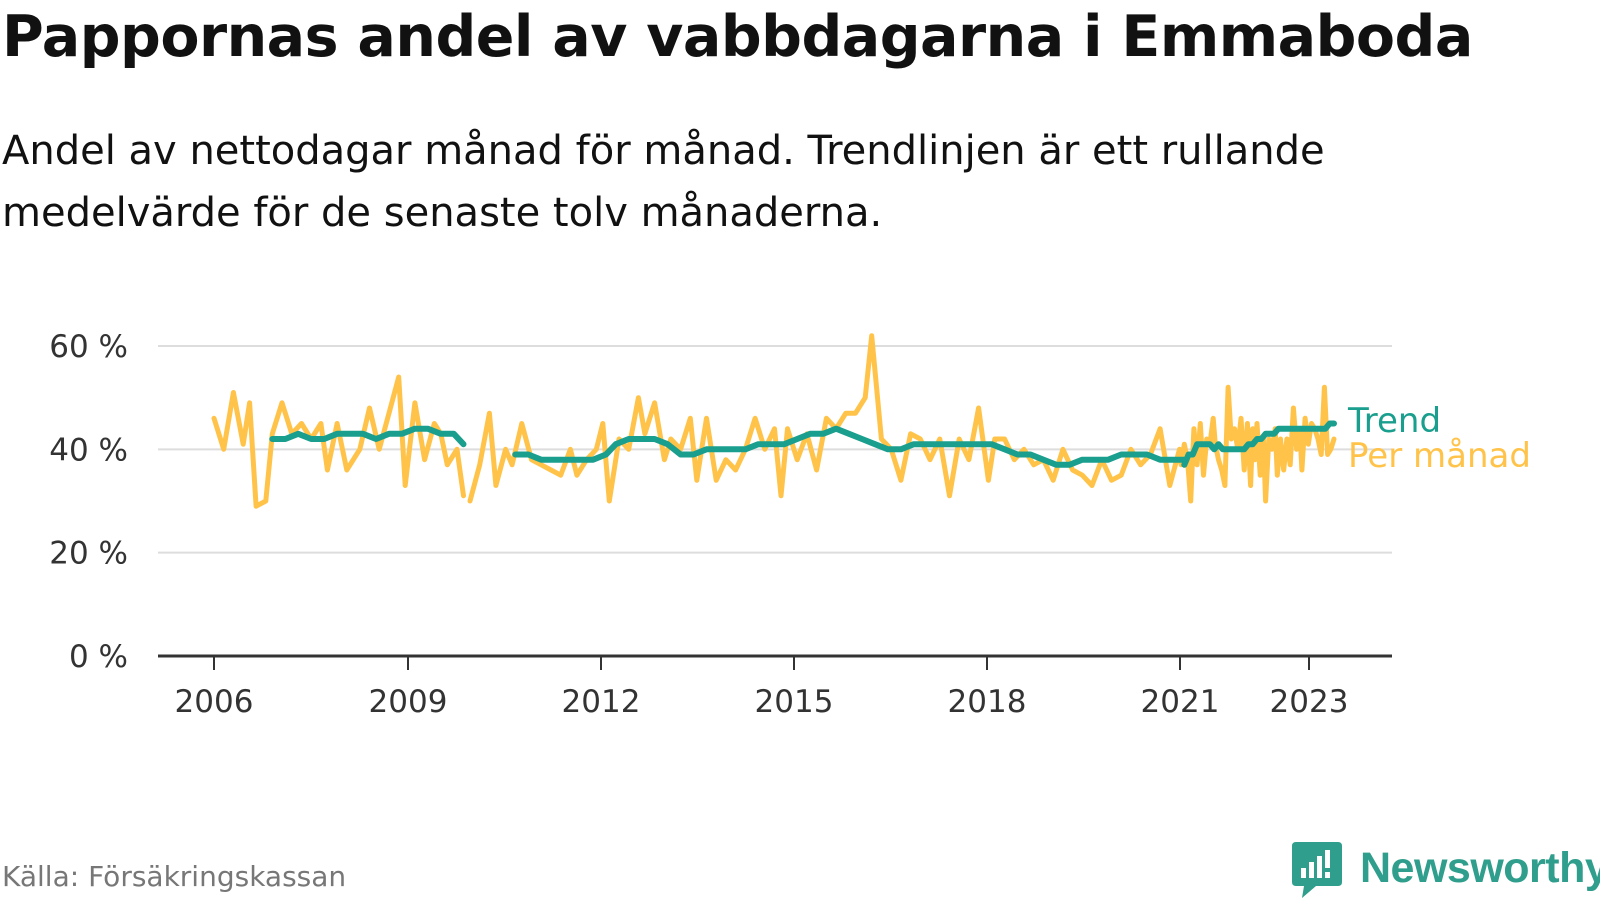 This screenshot has height=900, width=1600. What do you see at coordinates (88, 450) in the screenshot?
I see `y-tick-label: 40 %` at bounding box center [88, 450].